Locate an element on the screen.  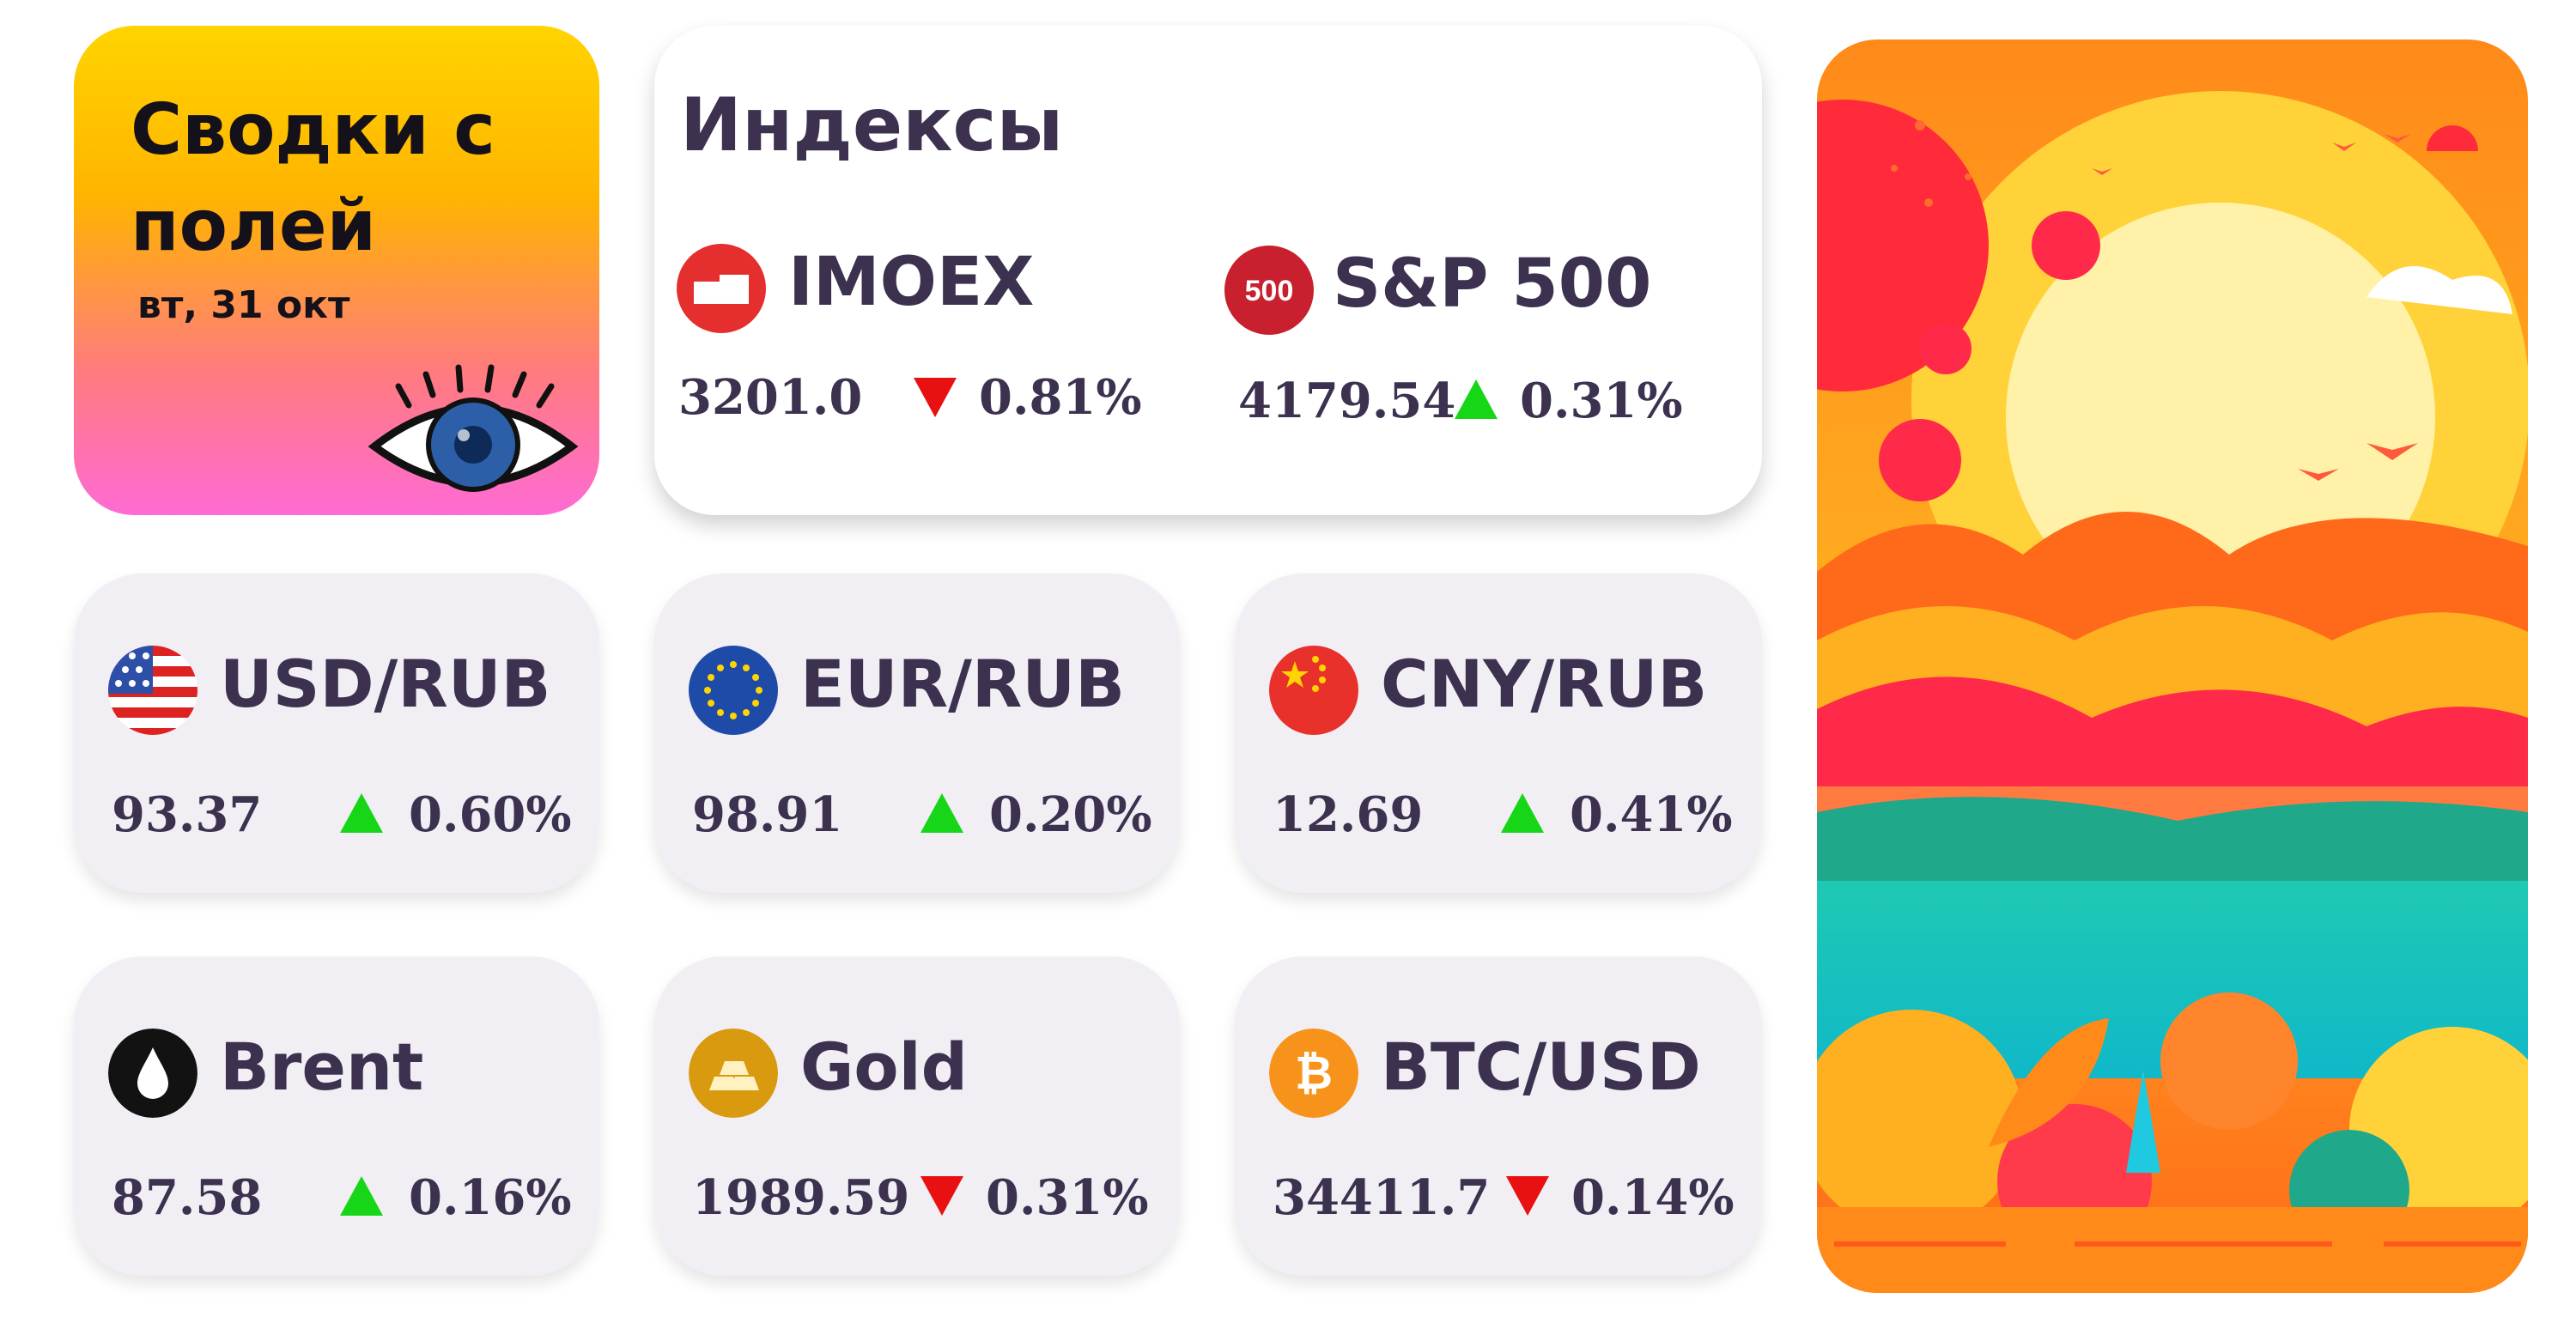
sp500-value: 4179.54 is located at coordinates (1347, 401).